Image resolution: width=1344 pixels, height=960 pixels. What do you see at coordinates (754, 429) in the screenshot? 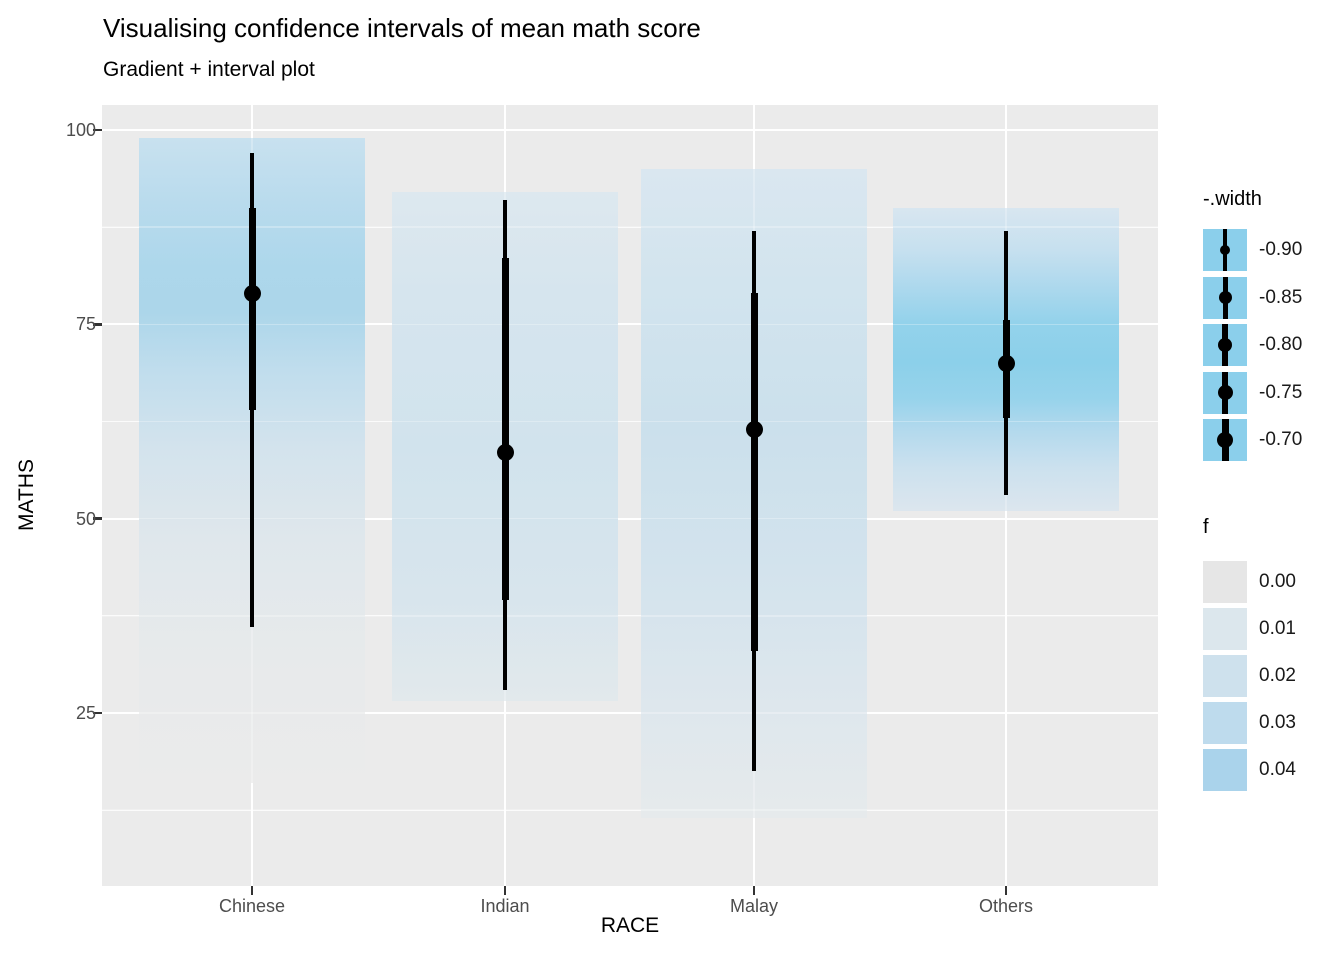
I see `mean-point-malay` at bounding box center [754, 429].